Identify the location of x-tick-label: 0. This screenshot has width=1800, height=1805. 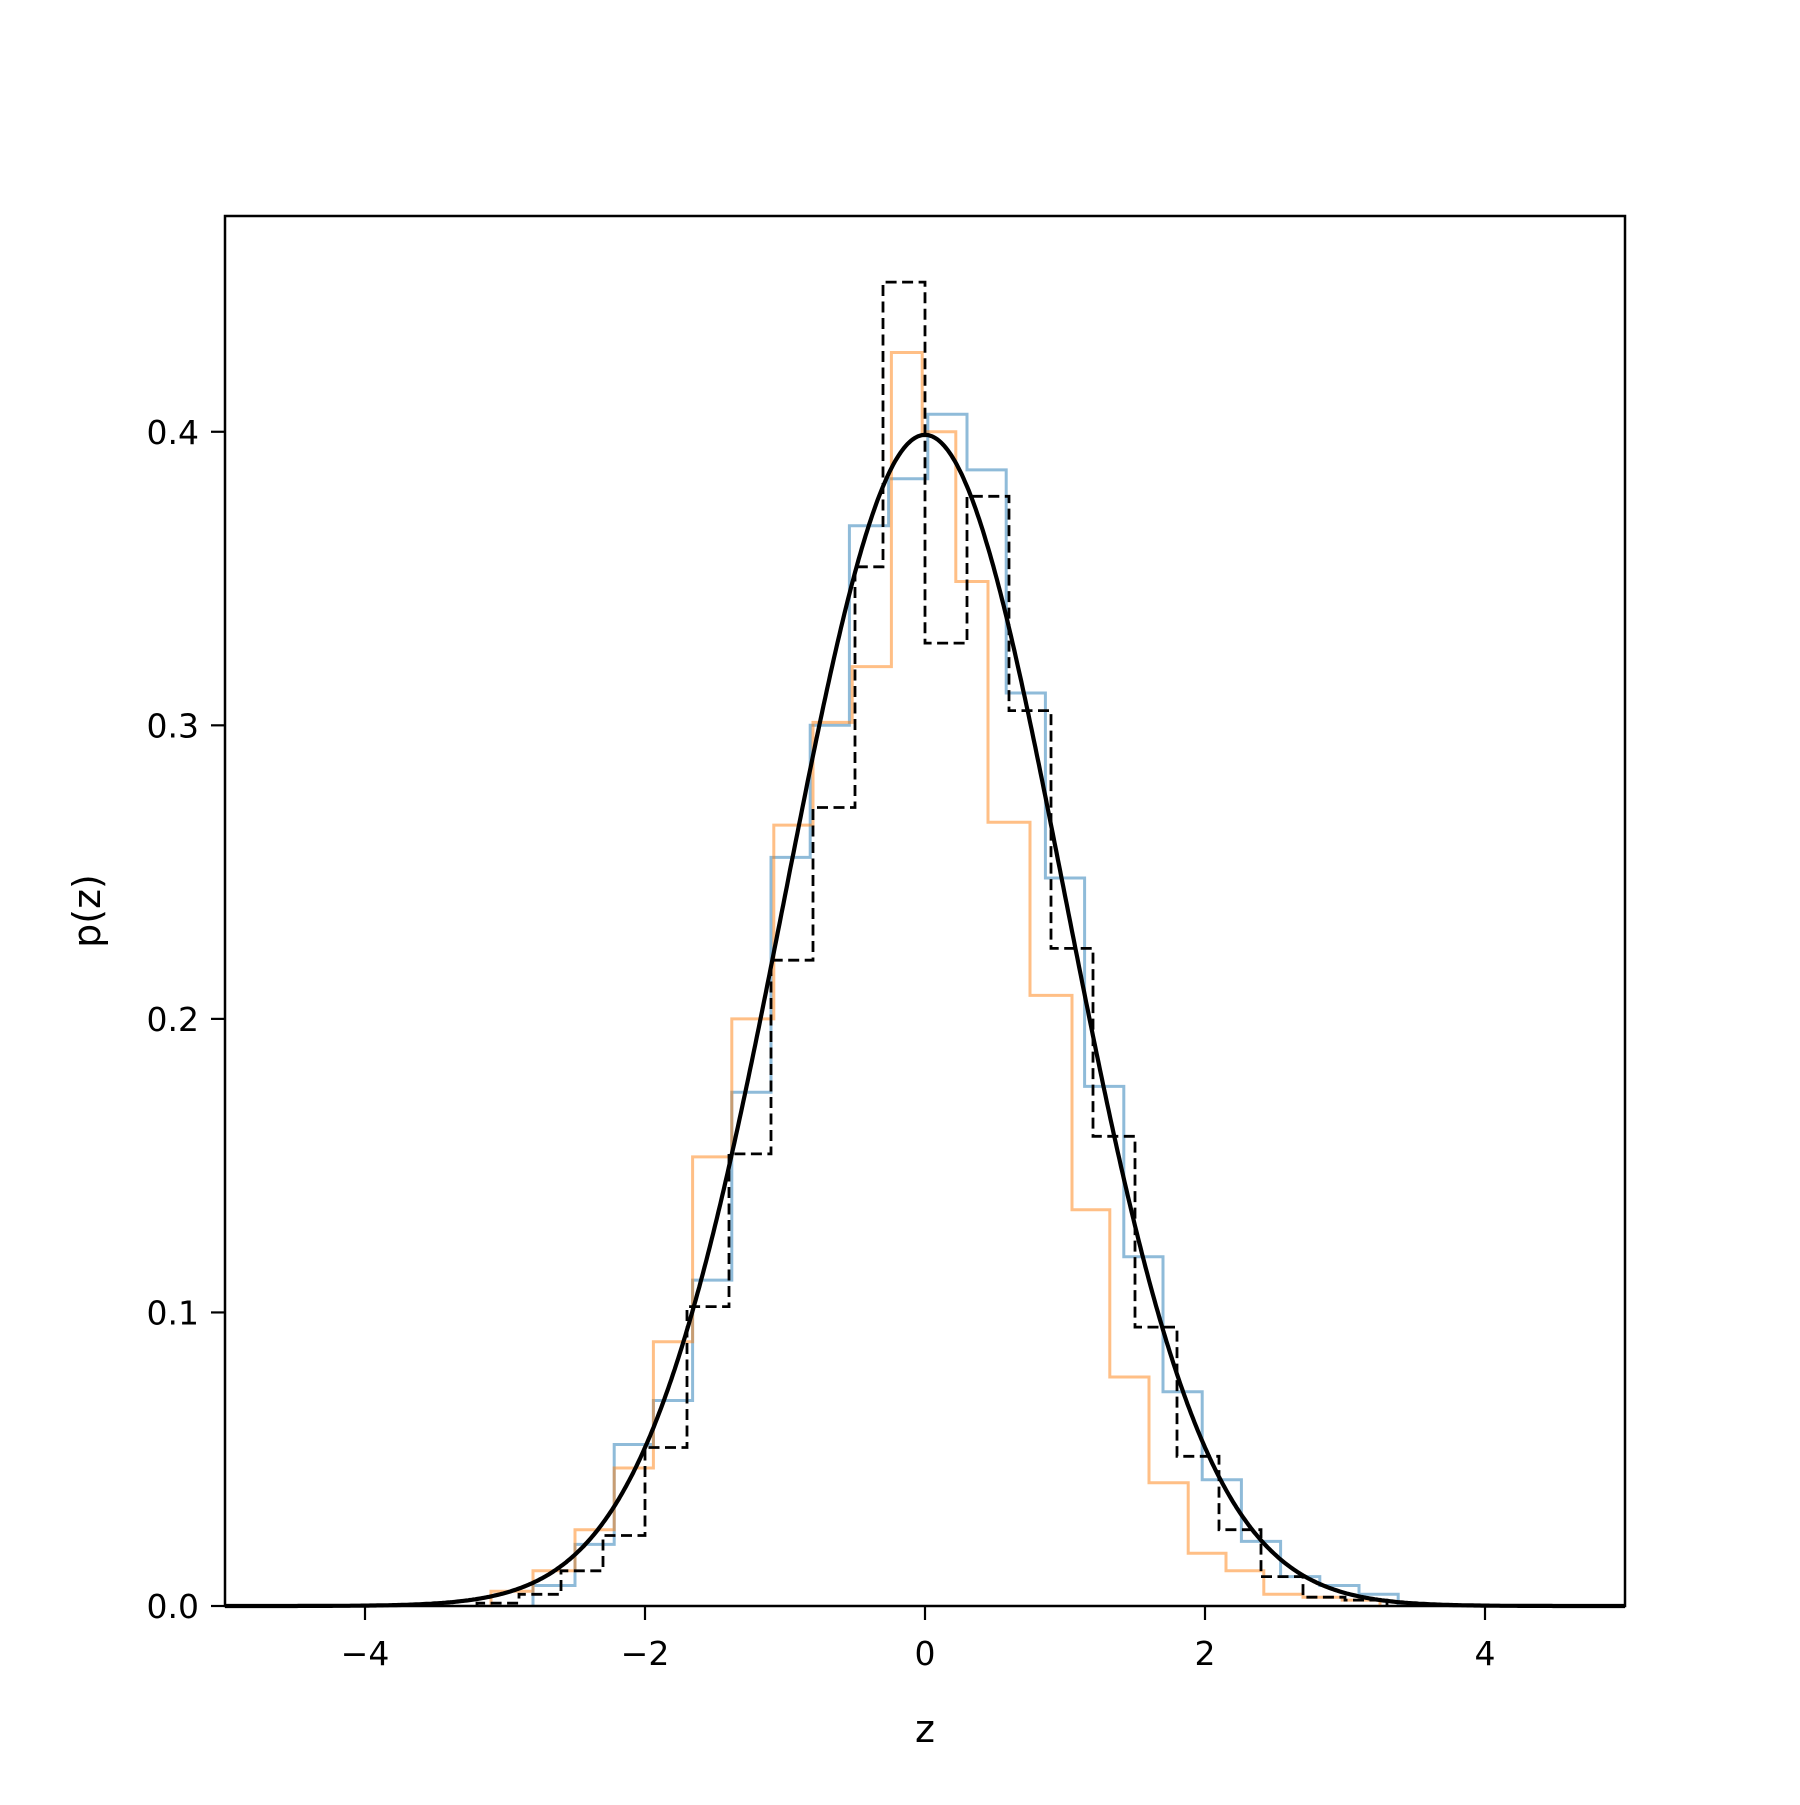
(925, 1653).